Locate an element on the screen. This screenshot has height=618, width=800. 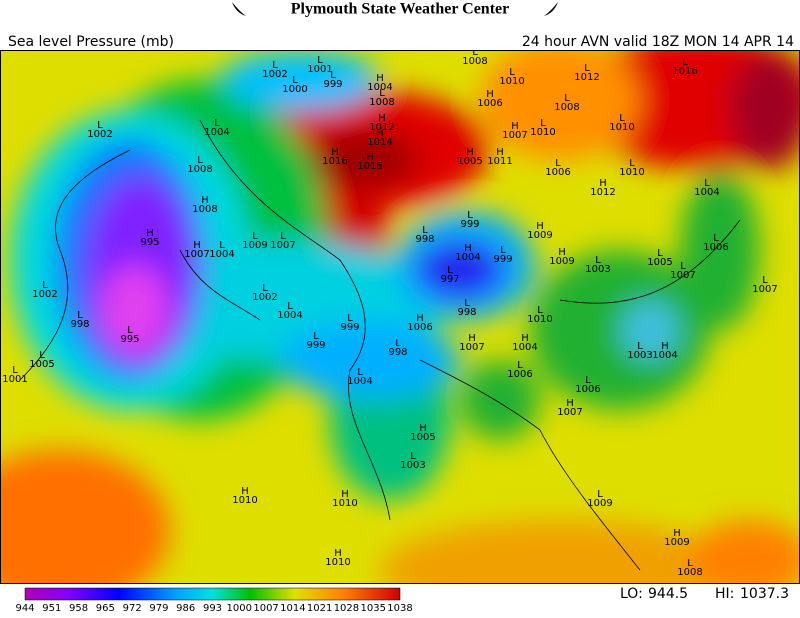
colorbar-label: 1014 is located at coordinates (292, 608).